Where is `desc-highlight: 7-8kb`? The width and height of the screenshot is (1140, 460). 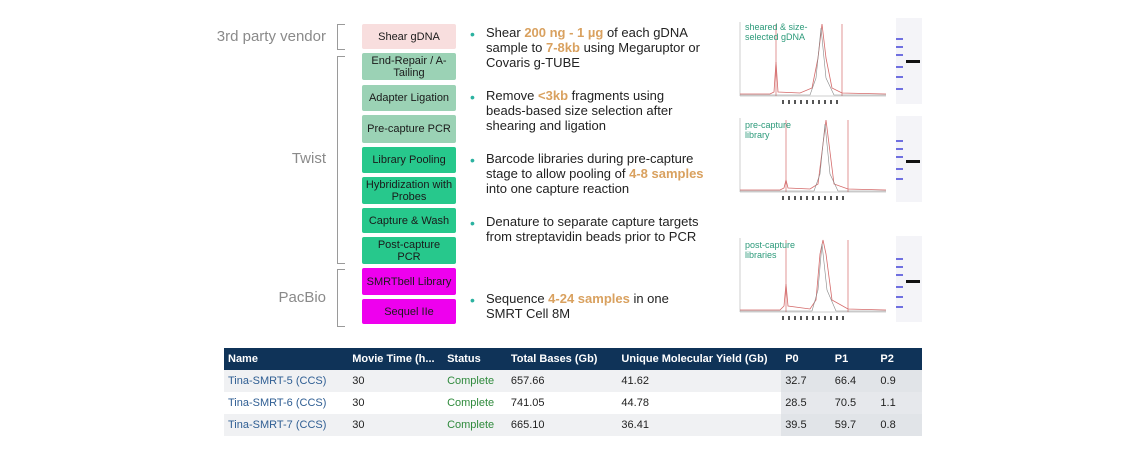
desc-highlight: 7-8kb is located at coordinates (562, 47).